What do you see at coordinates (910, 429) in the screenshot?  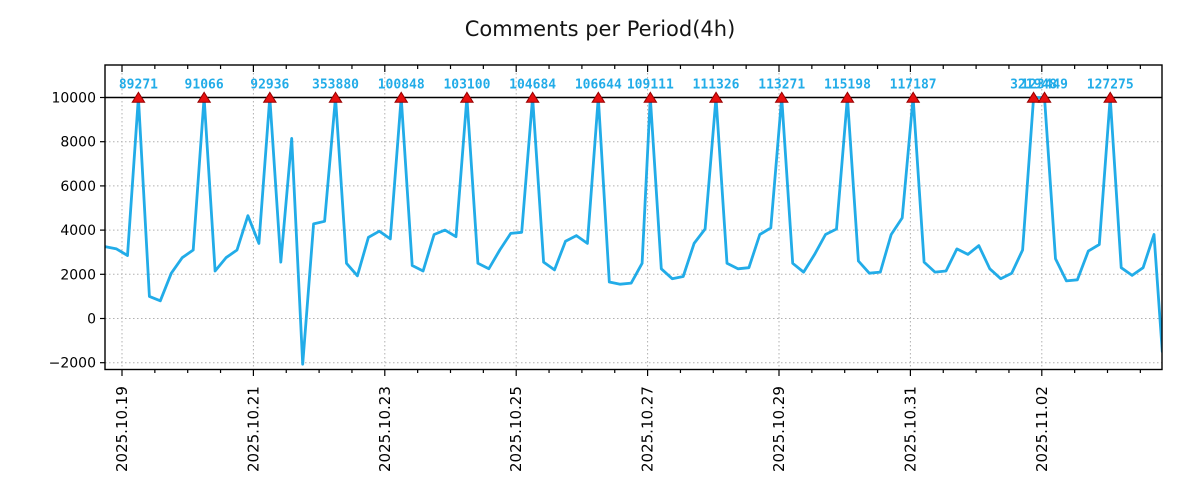 I see `x-tick-label: 2025.10.31` at bounding box center [910, 429].